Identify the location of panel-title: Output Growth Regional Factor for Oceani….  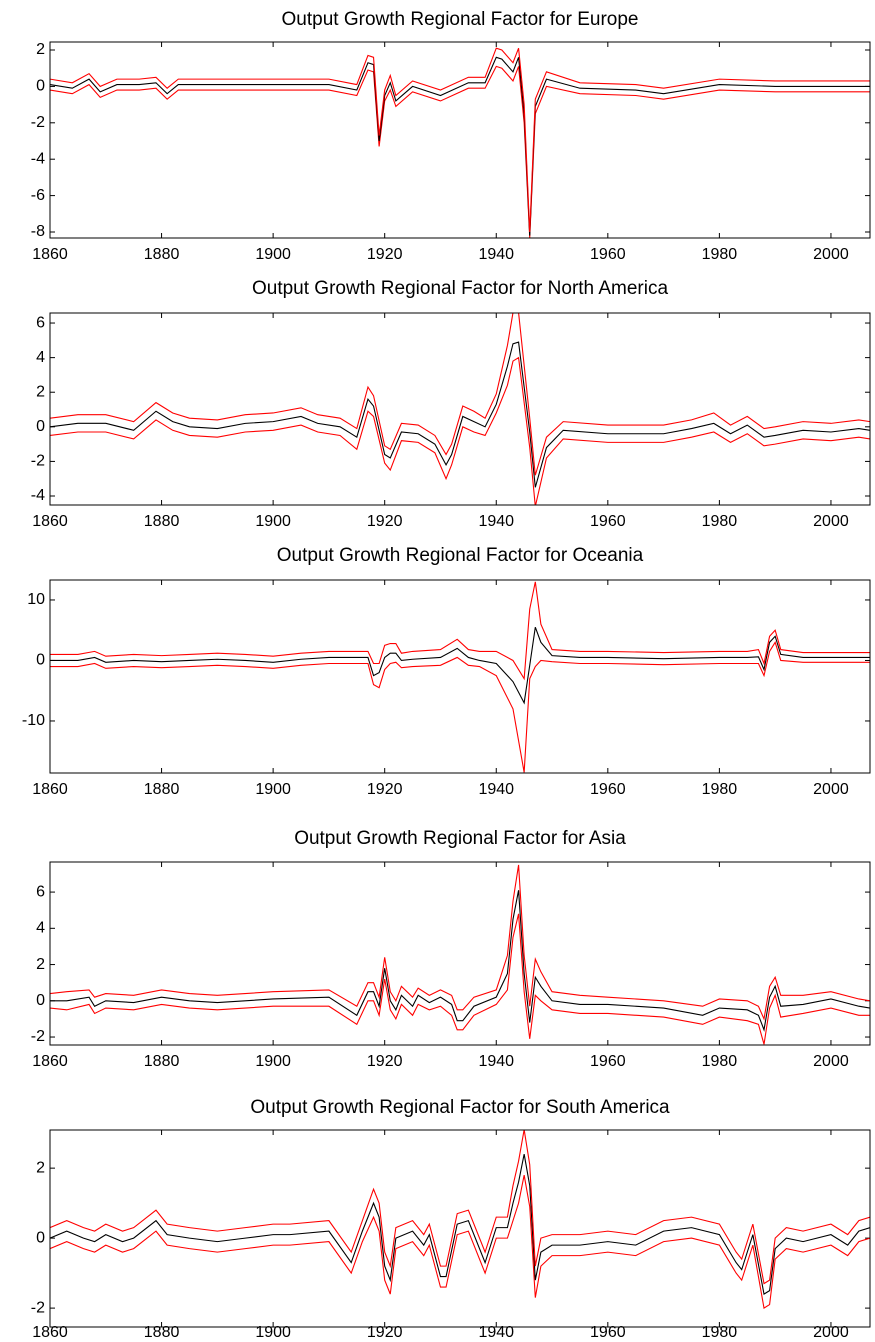
(460, 555).